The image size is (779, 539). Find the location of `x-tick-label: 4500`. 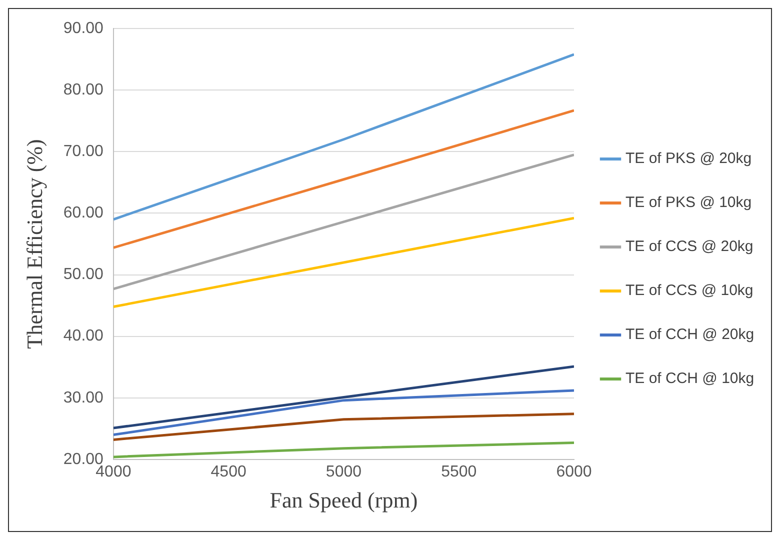

x-tick-label: 4500 is located at coordinates (228, 471).